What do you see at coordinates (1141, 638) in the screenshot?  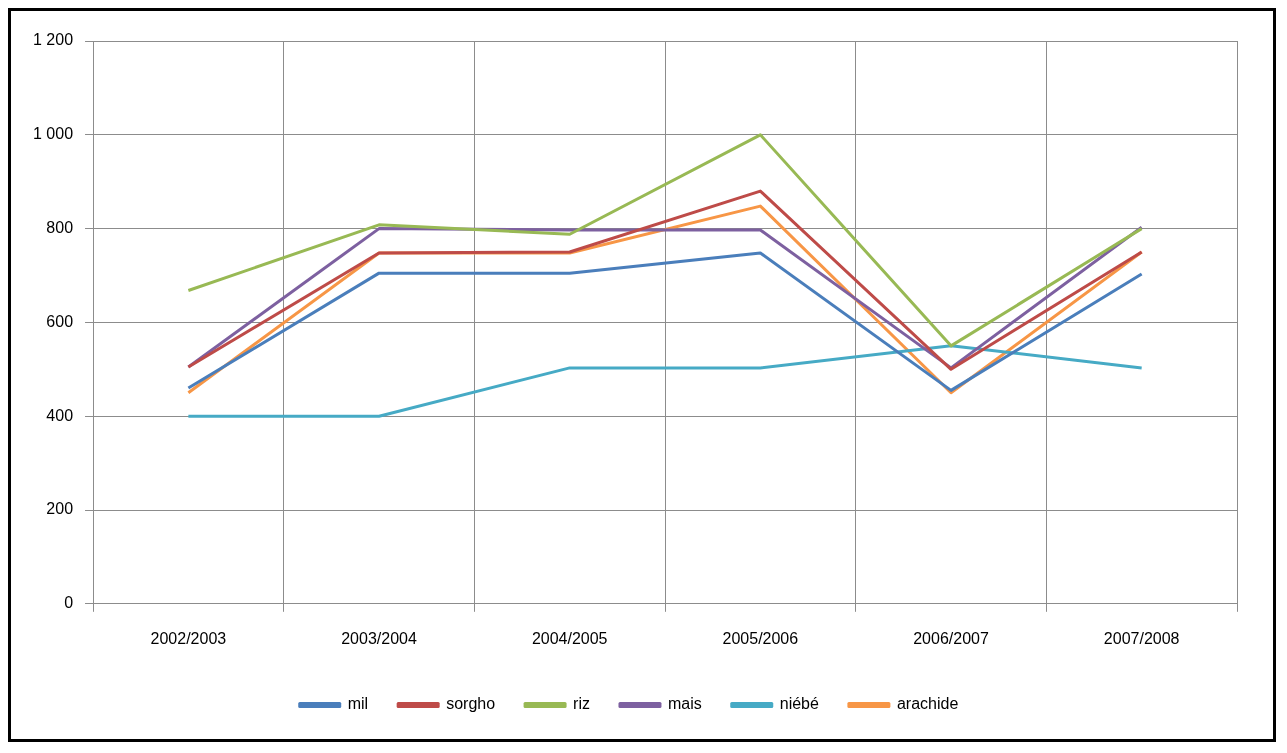 I see `x-tick-label: 2007/2008` at bounding box center [1141, 638].